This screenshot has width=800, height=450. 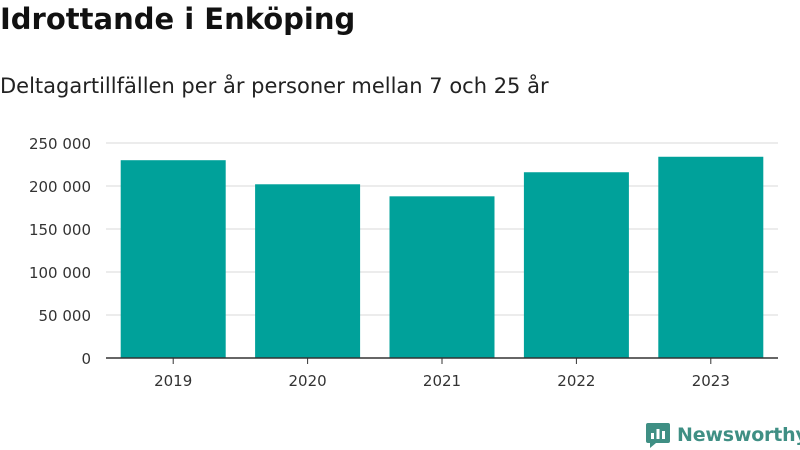 I want to click on x-tick-label: 2019, so click(x=173, y=381).